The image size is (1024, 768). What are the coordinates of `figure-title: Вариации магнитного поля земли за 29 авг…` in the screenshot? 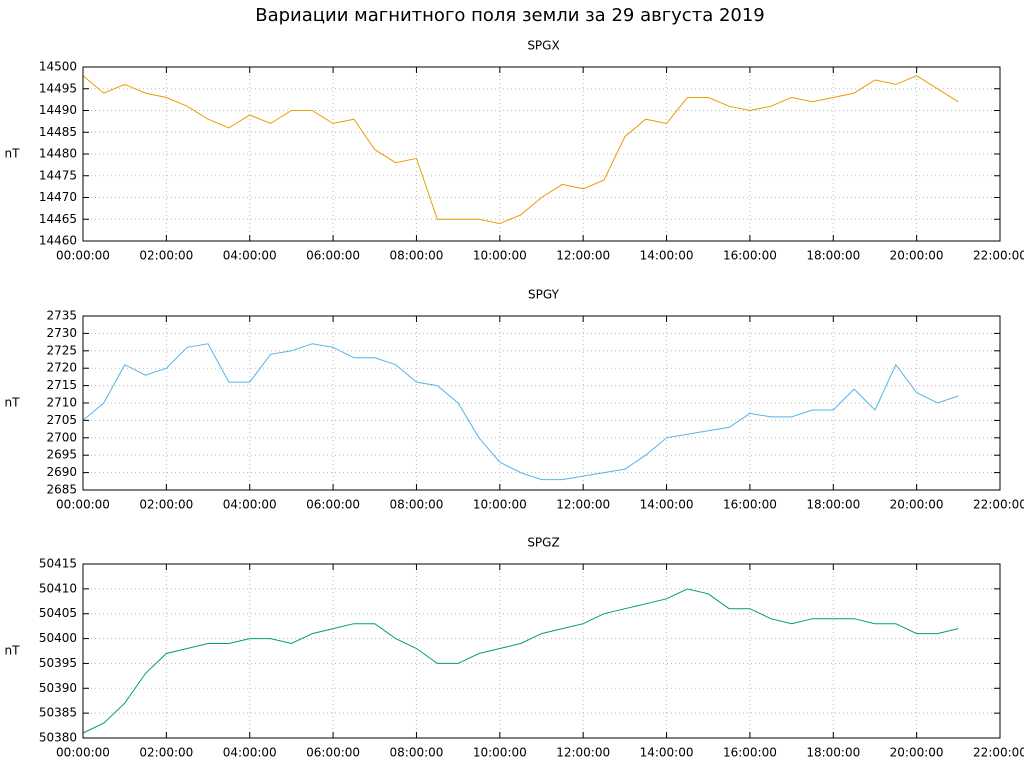 It's located at (510, 15).